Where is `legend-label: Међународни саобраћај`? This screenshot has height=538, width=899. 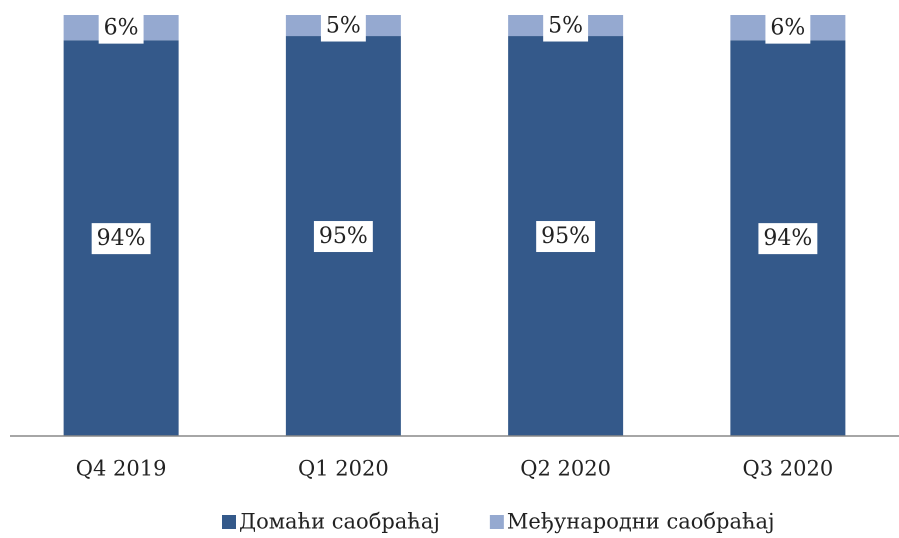 legend-label: Међународни саобраћај is located at coordinates (641, 522).